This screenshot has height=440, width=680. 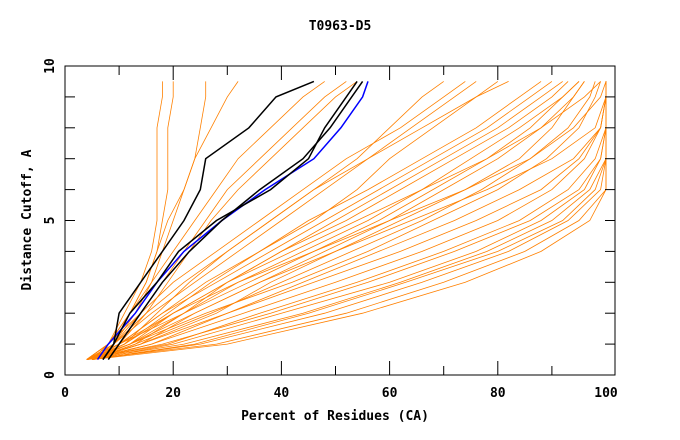 What do you see at coordinates (173, 393) in the screenshot?
I see `x-tick-label: 20` at bounding box center [173, 393].